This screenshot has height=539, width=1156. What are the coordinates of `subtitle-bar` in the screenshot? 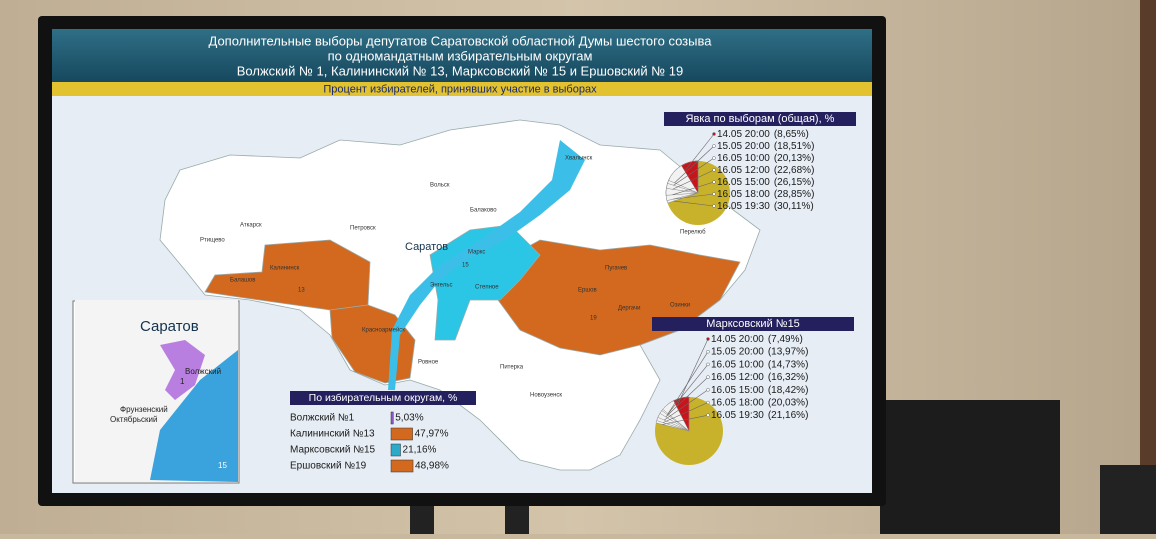 It's located at (462, 89).